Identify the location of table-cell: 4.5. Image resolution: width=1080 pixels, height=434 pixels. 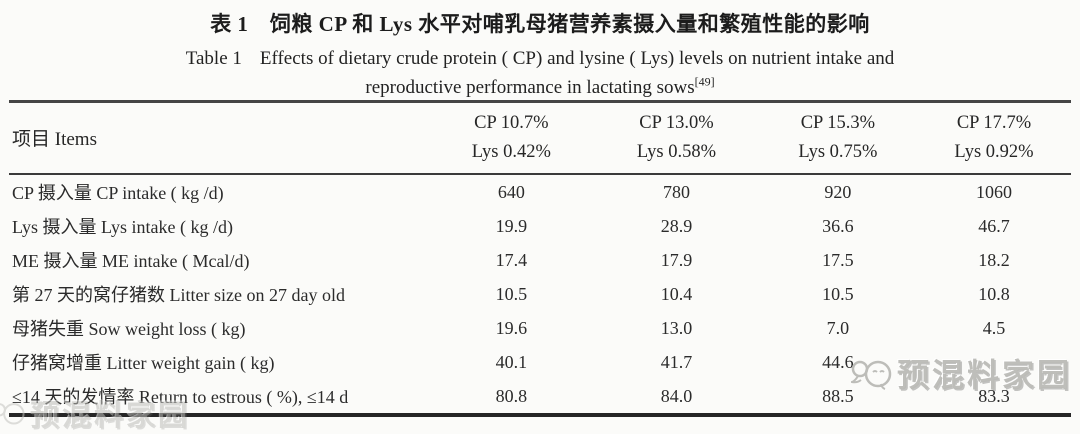
(994, 327).